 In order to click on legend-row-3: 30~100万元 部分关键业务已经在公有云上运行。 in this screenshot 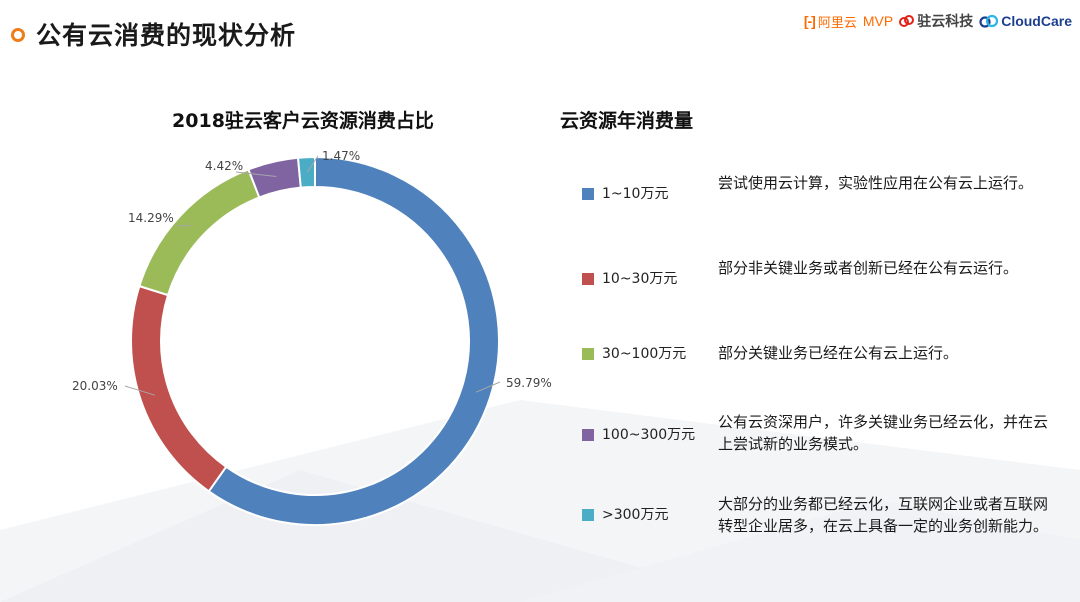, I will do `click(817, 376)`.